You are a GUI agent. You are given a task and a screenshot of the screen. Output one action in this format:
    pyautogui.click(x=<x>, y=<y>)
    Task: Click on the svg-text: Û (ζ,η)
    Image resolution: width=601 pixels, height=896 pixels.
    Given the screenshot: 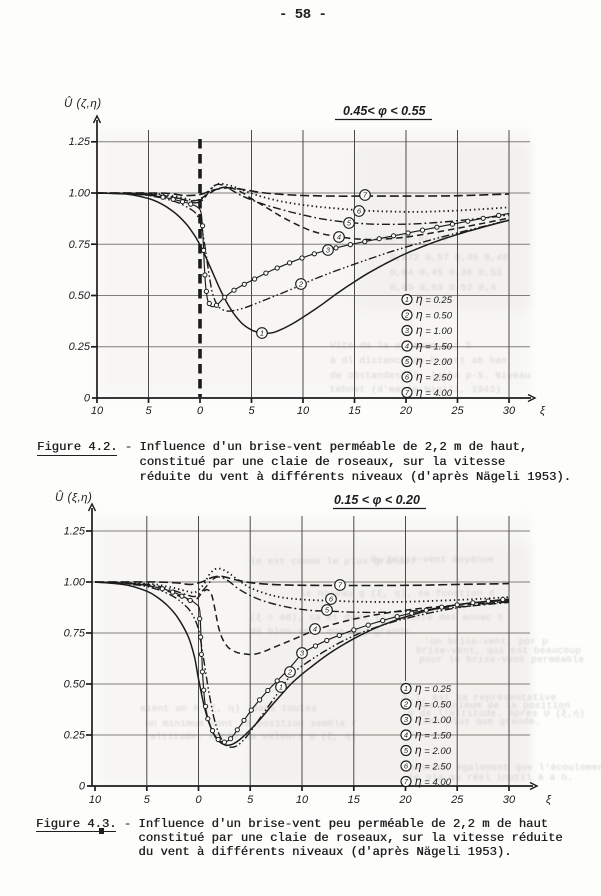 What is the action you would take?
    pyautogui.click(x=83, y=103)
    